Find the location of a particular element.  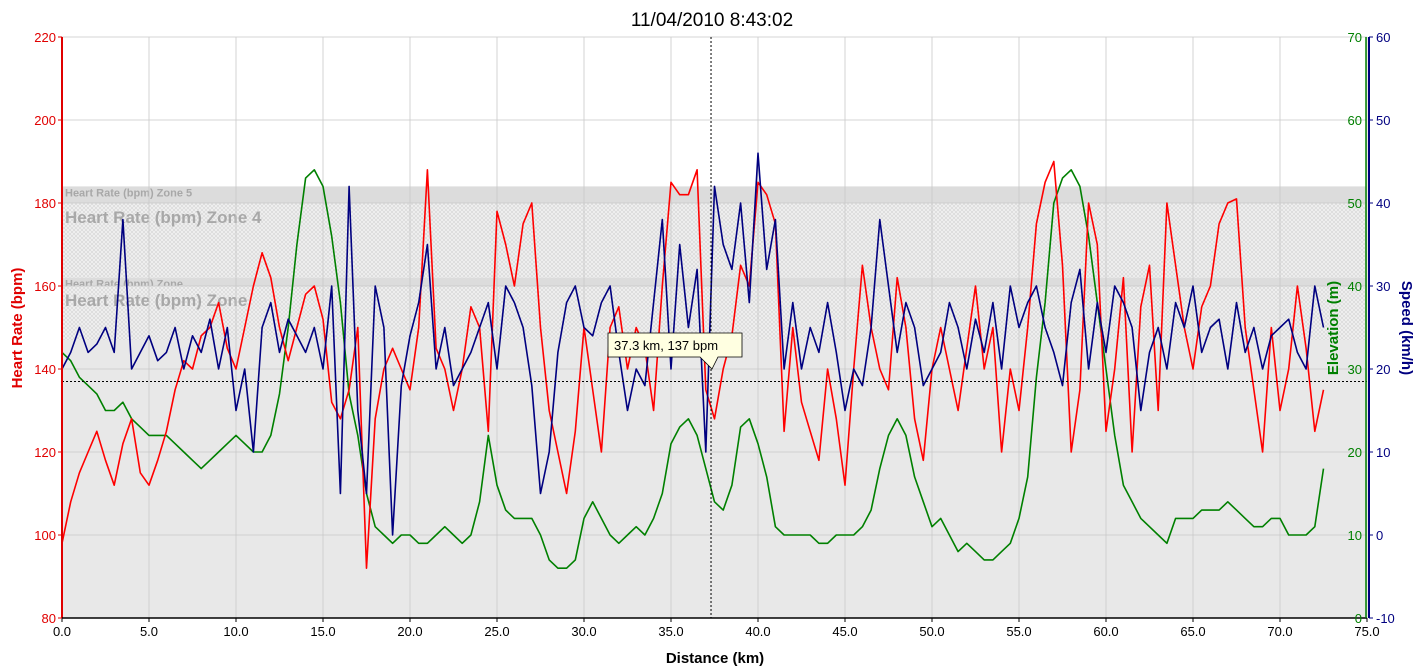

x-tick-label-14: 70.0 is located at coordinates (1279, 631).